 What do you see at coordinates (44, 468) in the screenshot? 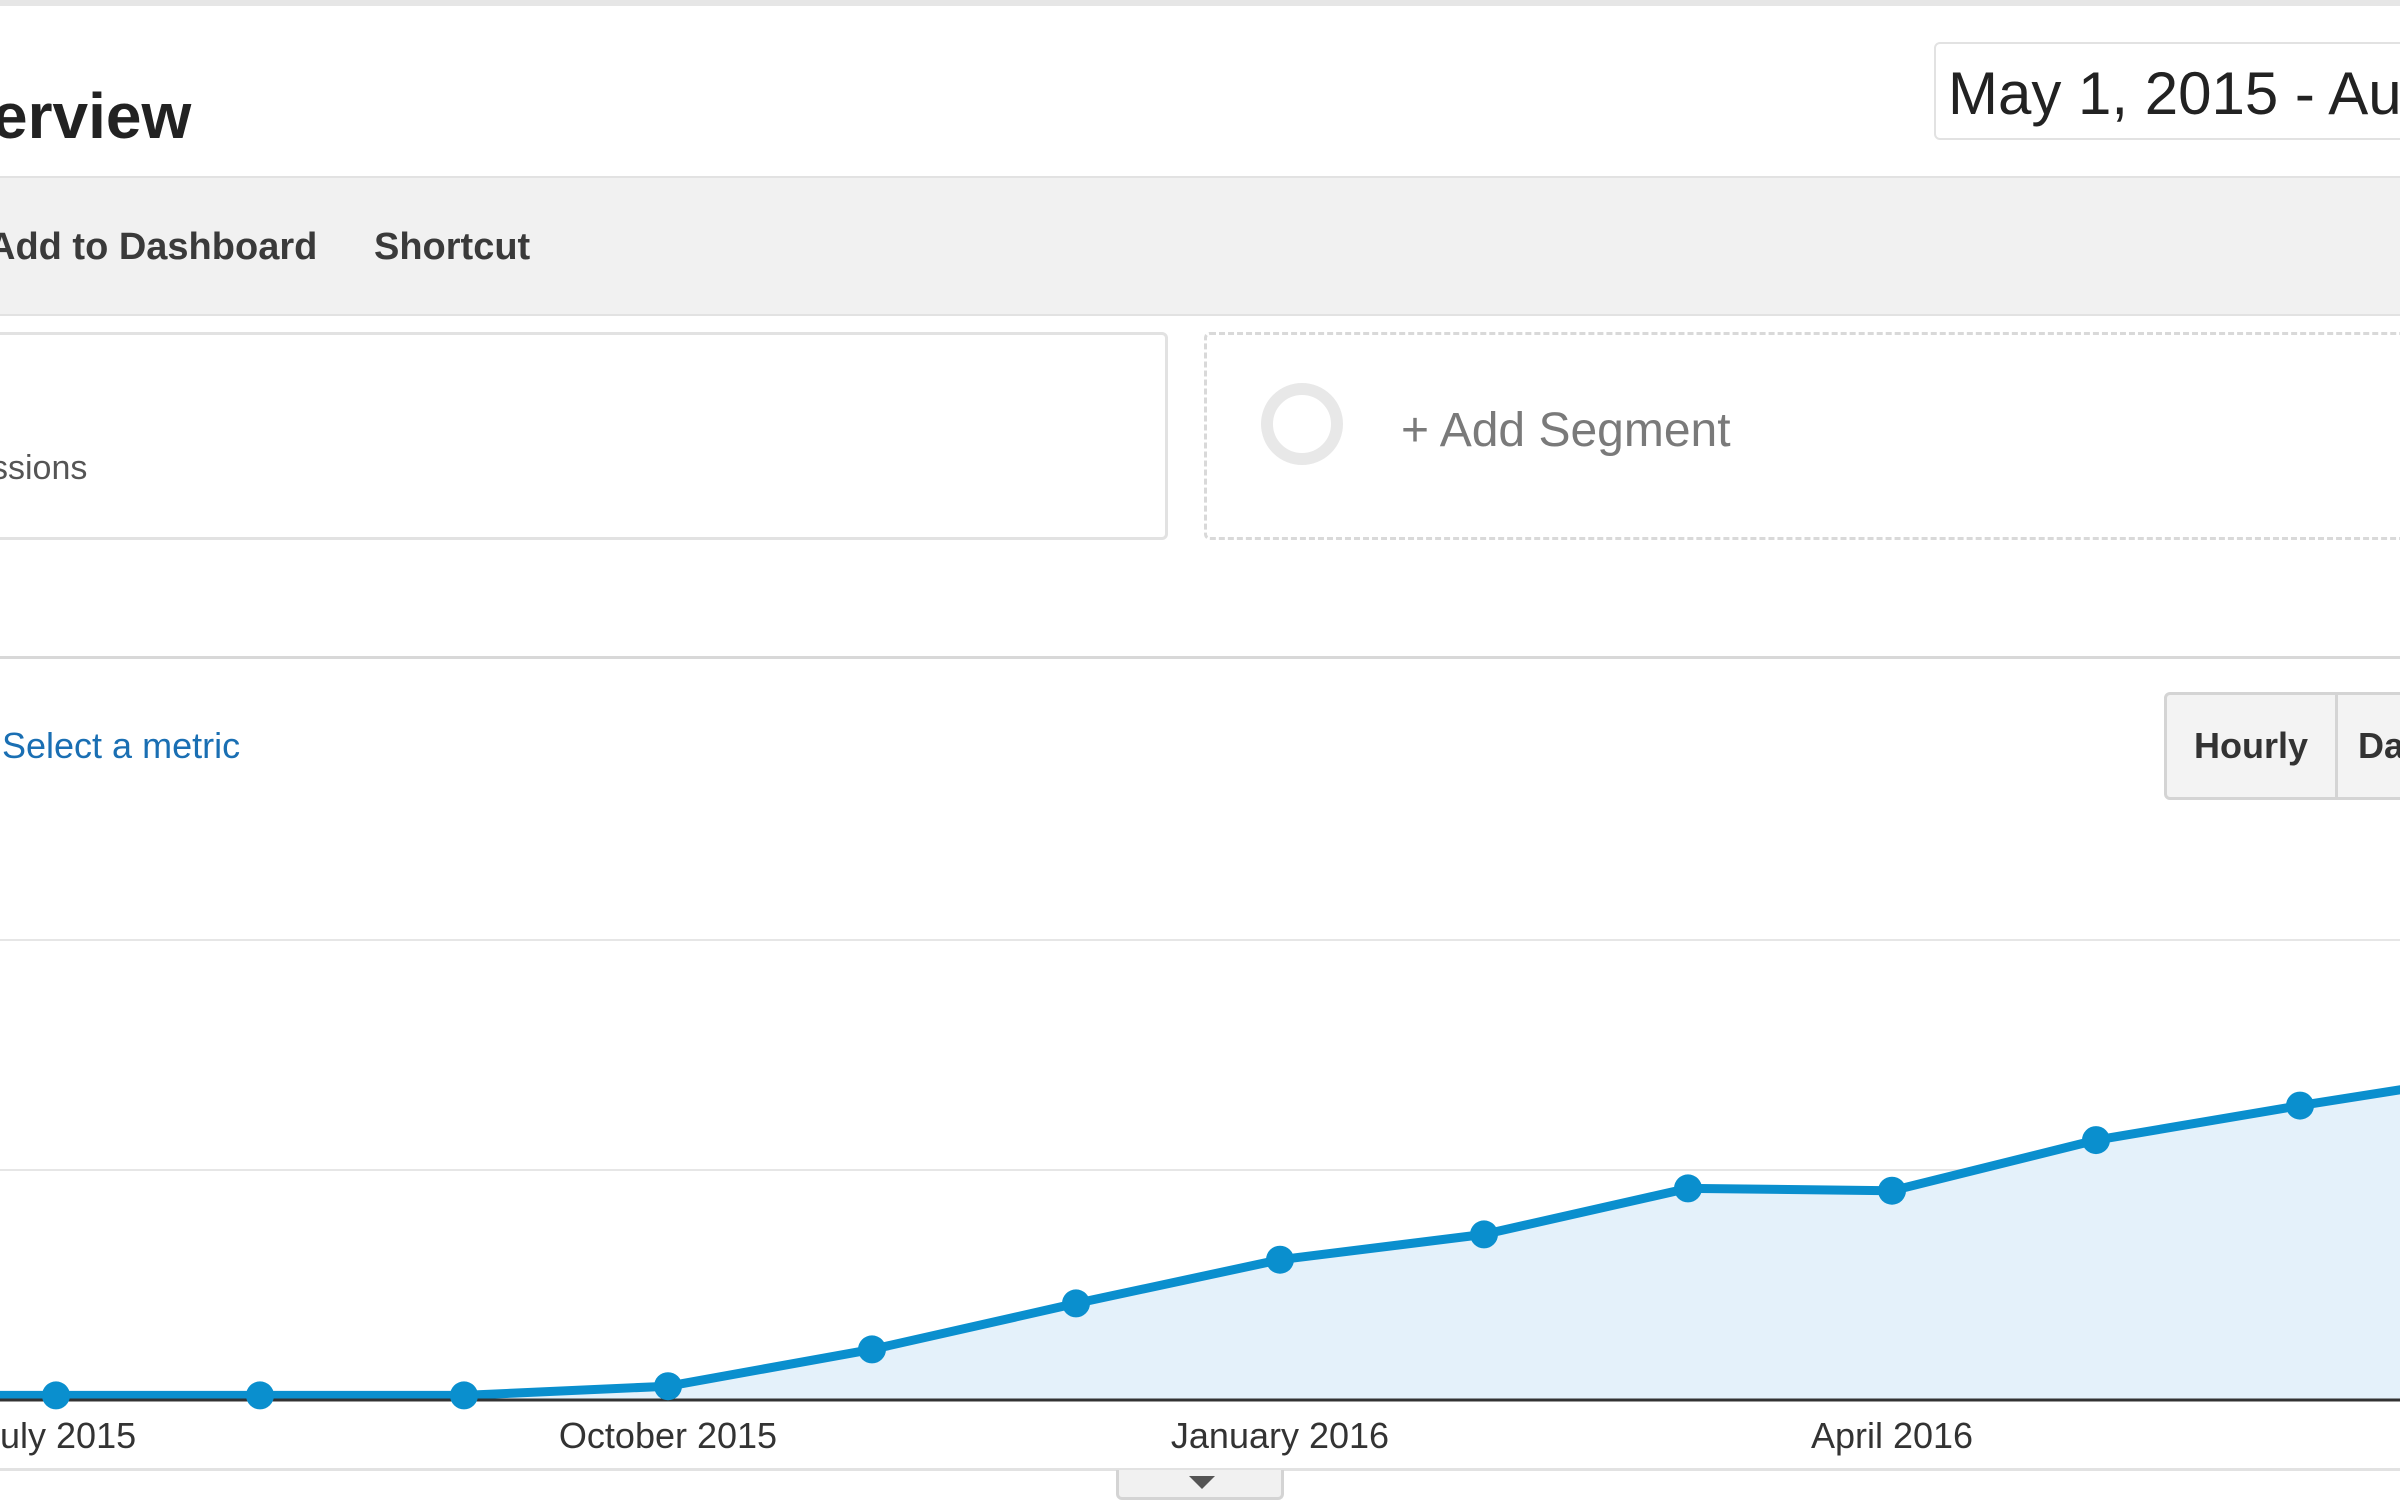
I see `segment-label: ssions` at bounding box center [44, 468].